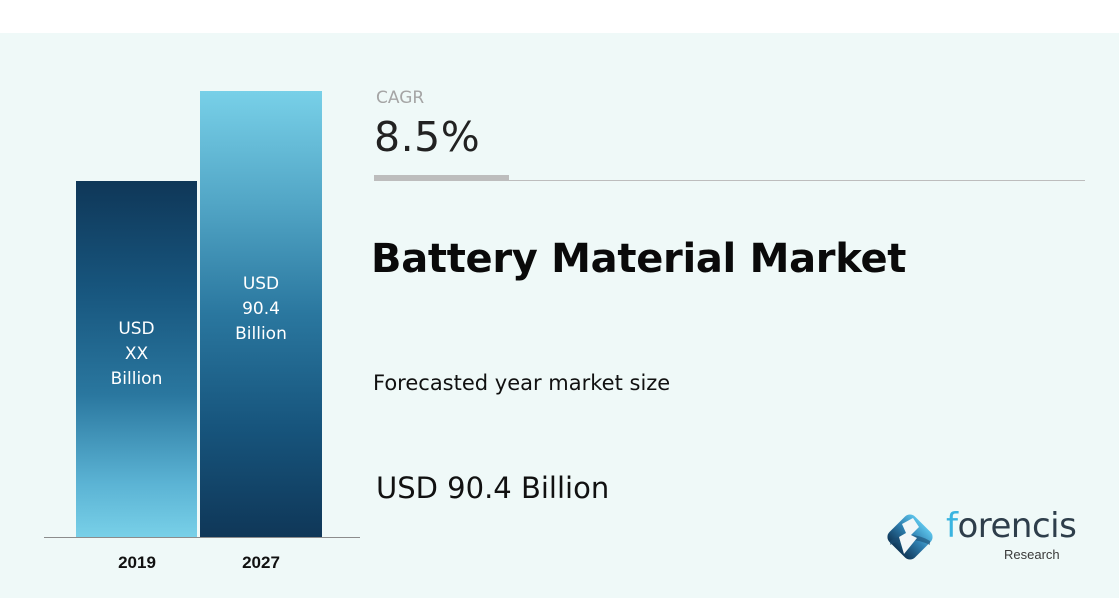 This screenshot has width=1119, height=598. I want to click on bar-2019-value-label: USD XX Billion, so click(136, 353).